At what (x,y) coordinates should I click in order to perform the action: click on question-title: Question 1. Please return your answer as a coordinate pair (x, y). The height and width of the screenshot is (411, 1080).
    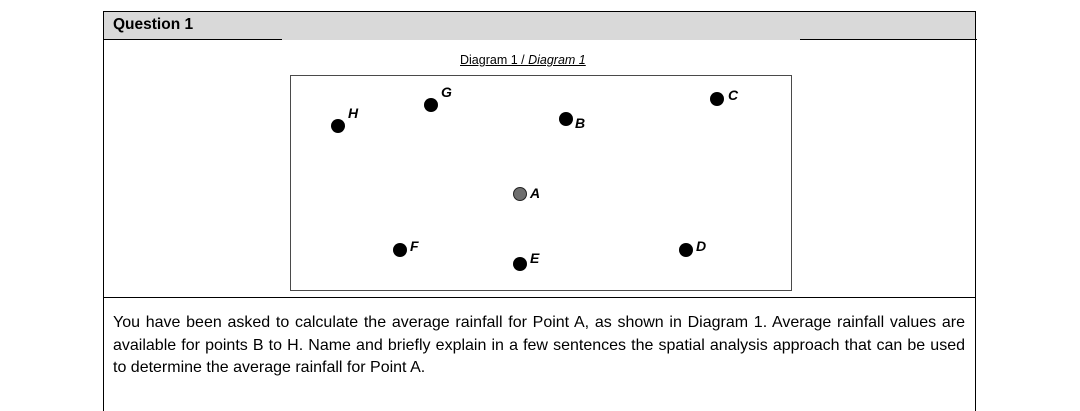
    Looking at the image, I should click on (153, 24).